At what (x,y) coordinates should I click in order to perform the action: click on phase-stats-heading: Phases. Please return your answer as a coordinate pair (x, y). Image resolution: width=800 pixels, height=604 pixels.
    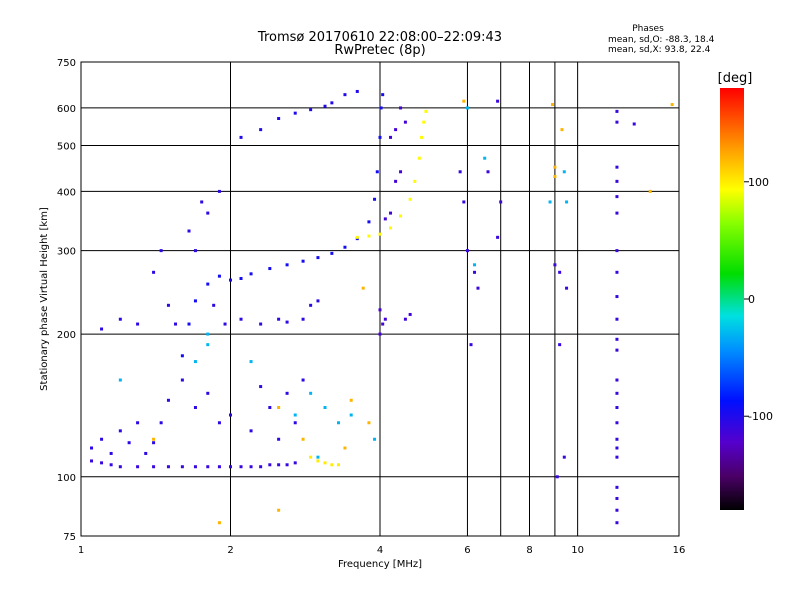
    Looking at the image, I should click on (648, 29).